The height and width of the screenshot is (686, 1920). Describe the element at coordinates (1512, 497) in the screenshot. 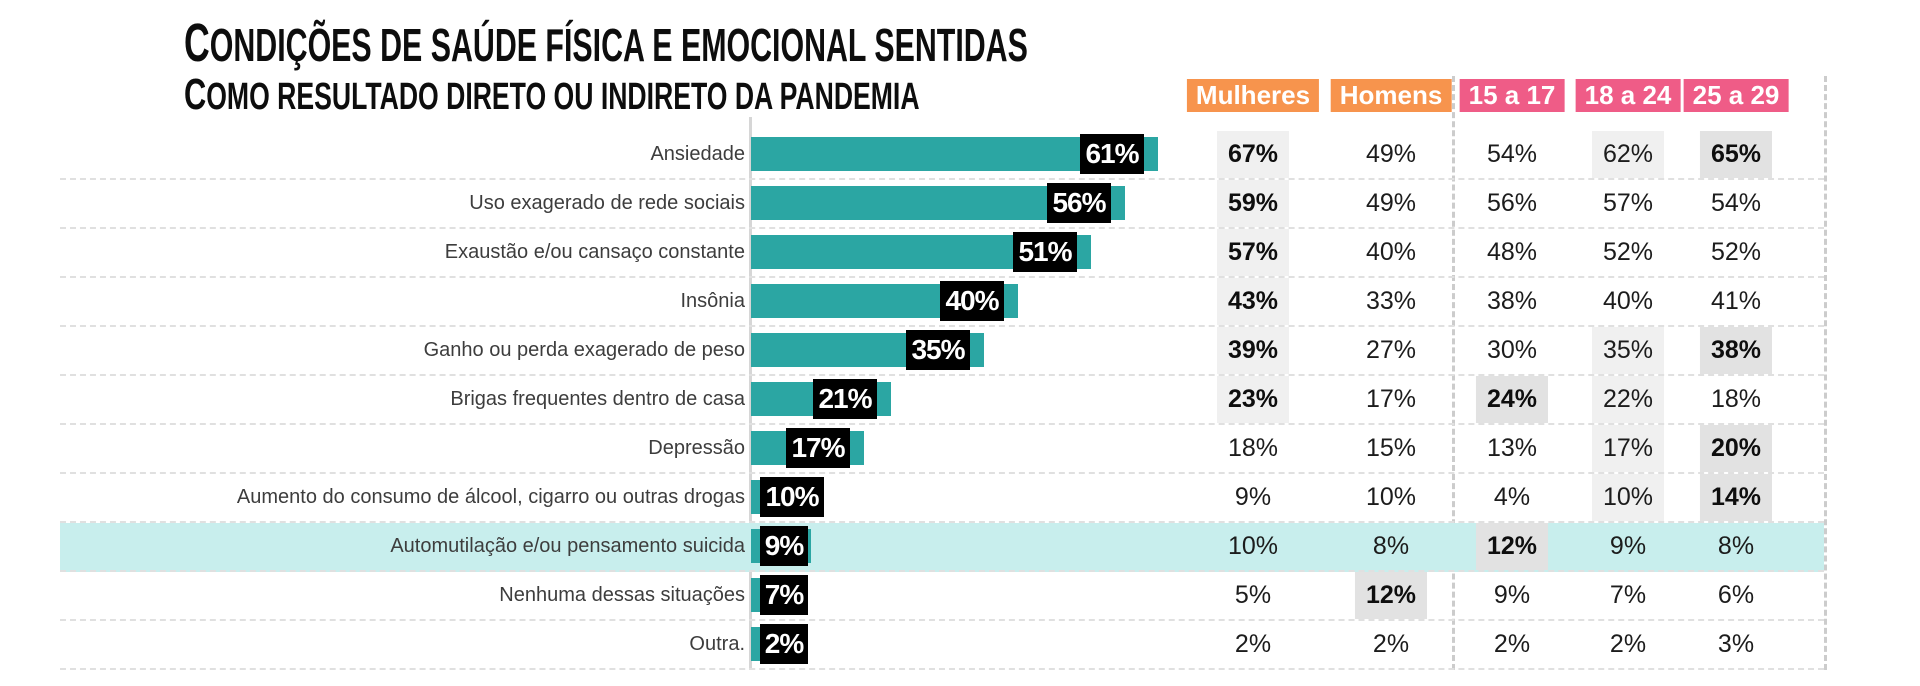

I see `cell-15-17: 4%` at that location.